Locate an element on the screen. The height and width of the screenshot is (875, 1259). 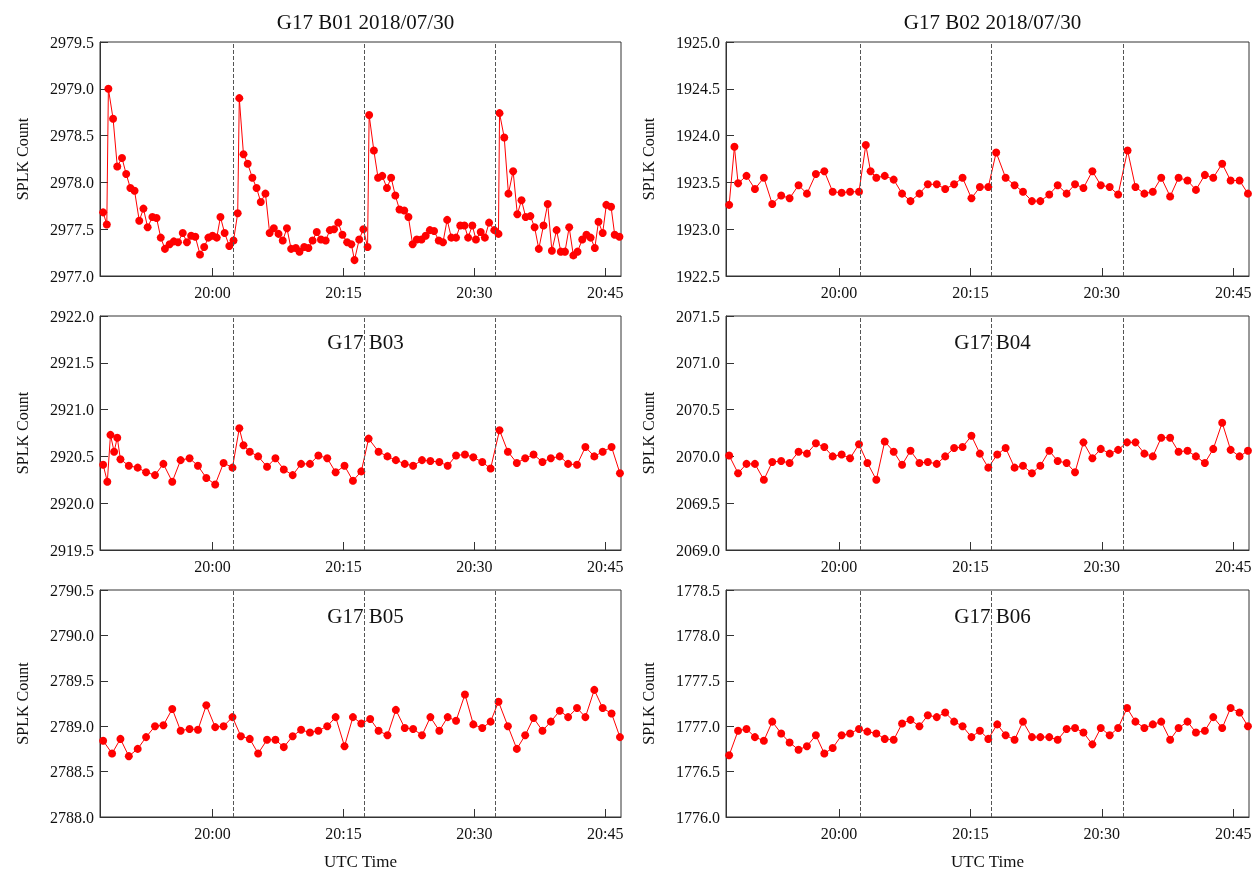
y-tick-label: 1923.5 is located at coordinates (698, 182).